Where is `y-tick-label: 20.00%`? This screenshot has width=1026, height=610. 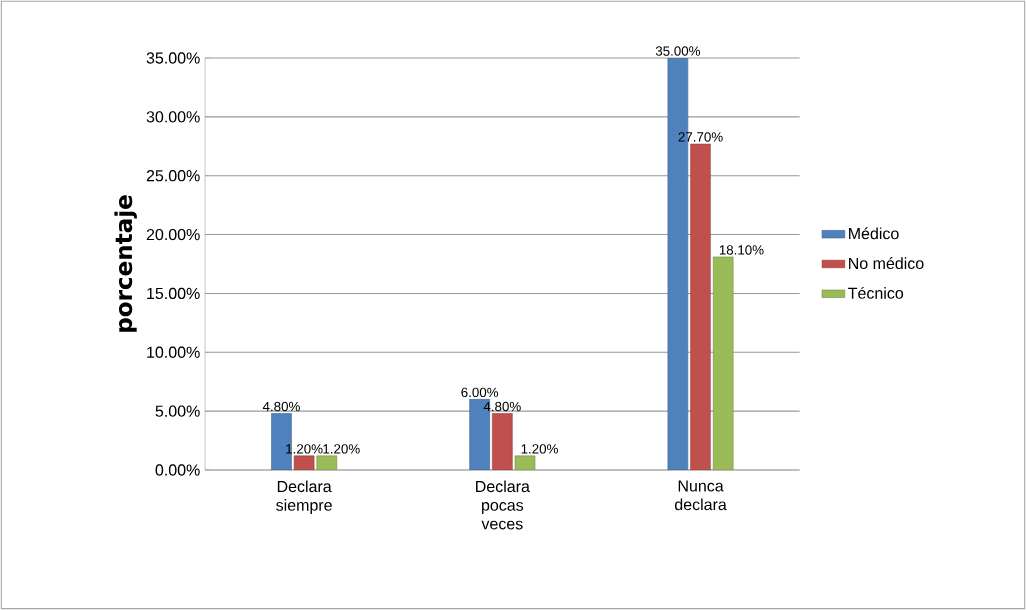 y-tick-label: 20.00% is located at coordinates (173, 234).